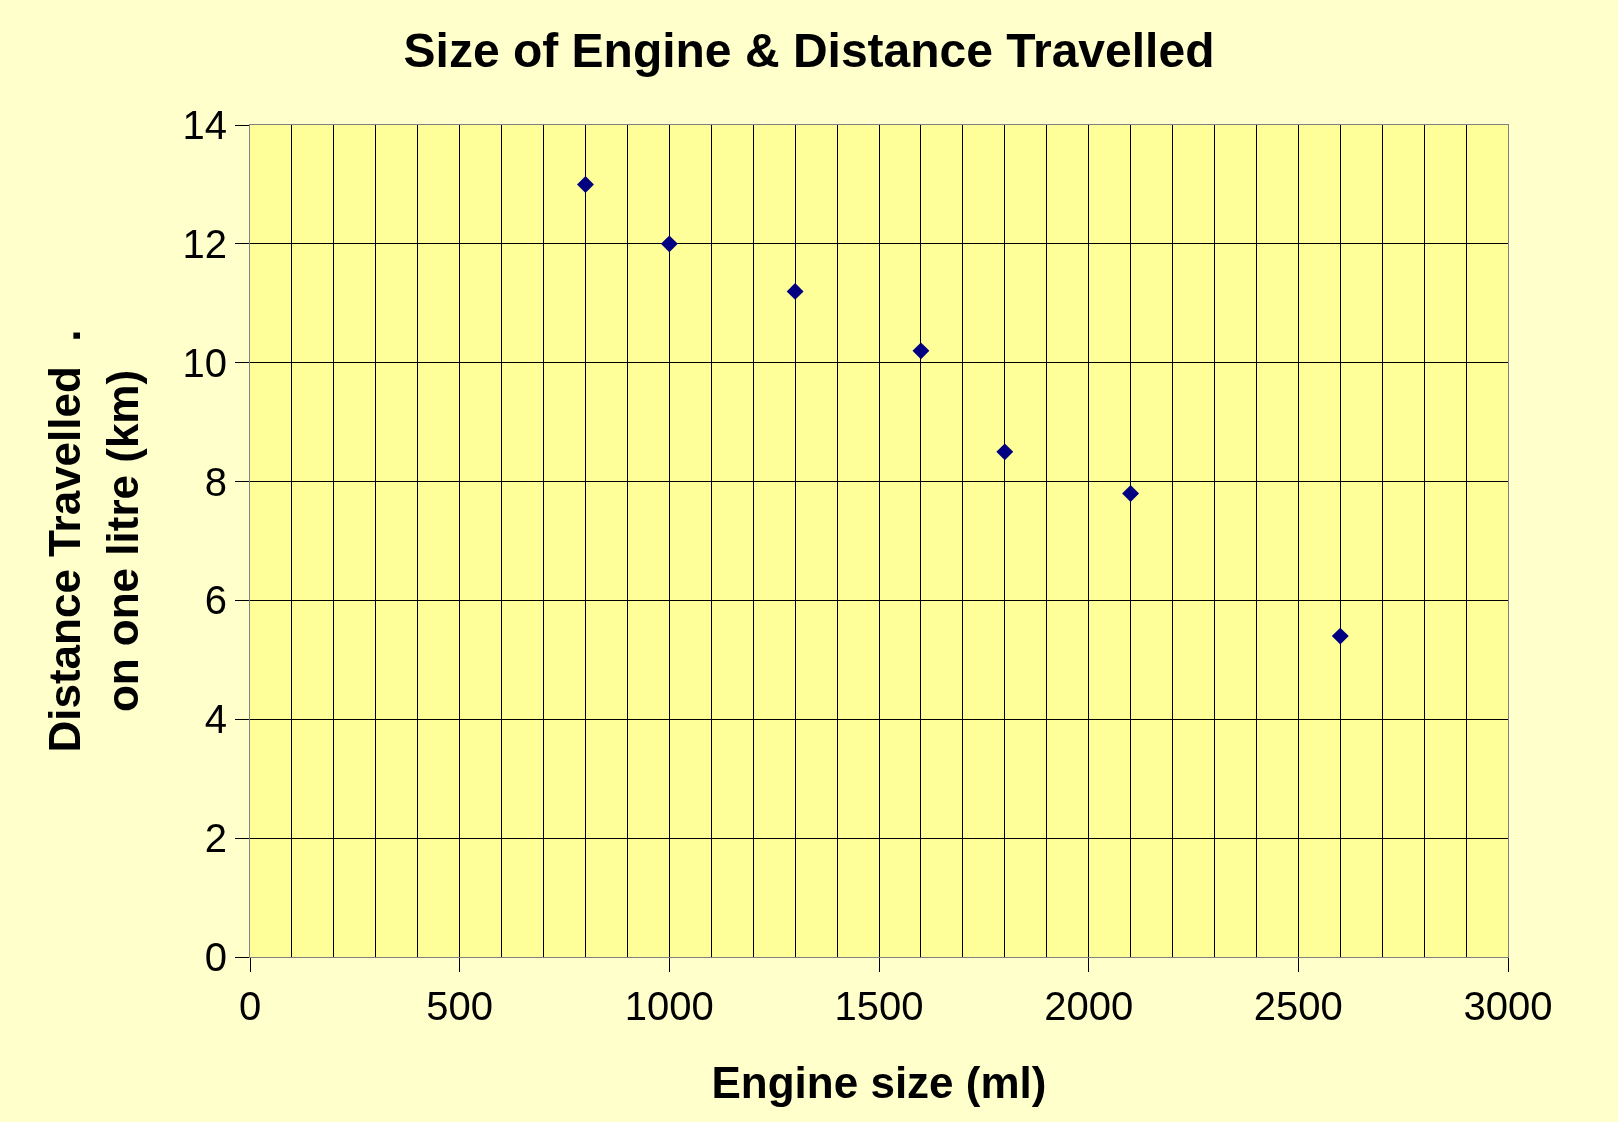  Describe the element at coordinates (250, 1006) in the screenshot. I see `x-tick-label: 0` at that location.